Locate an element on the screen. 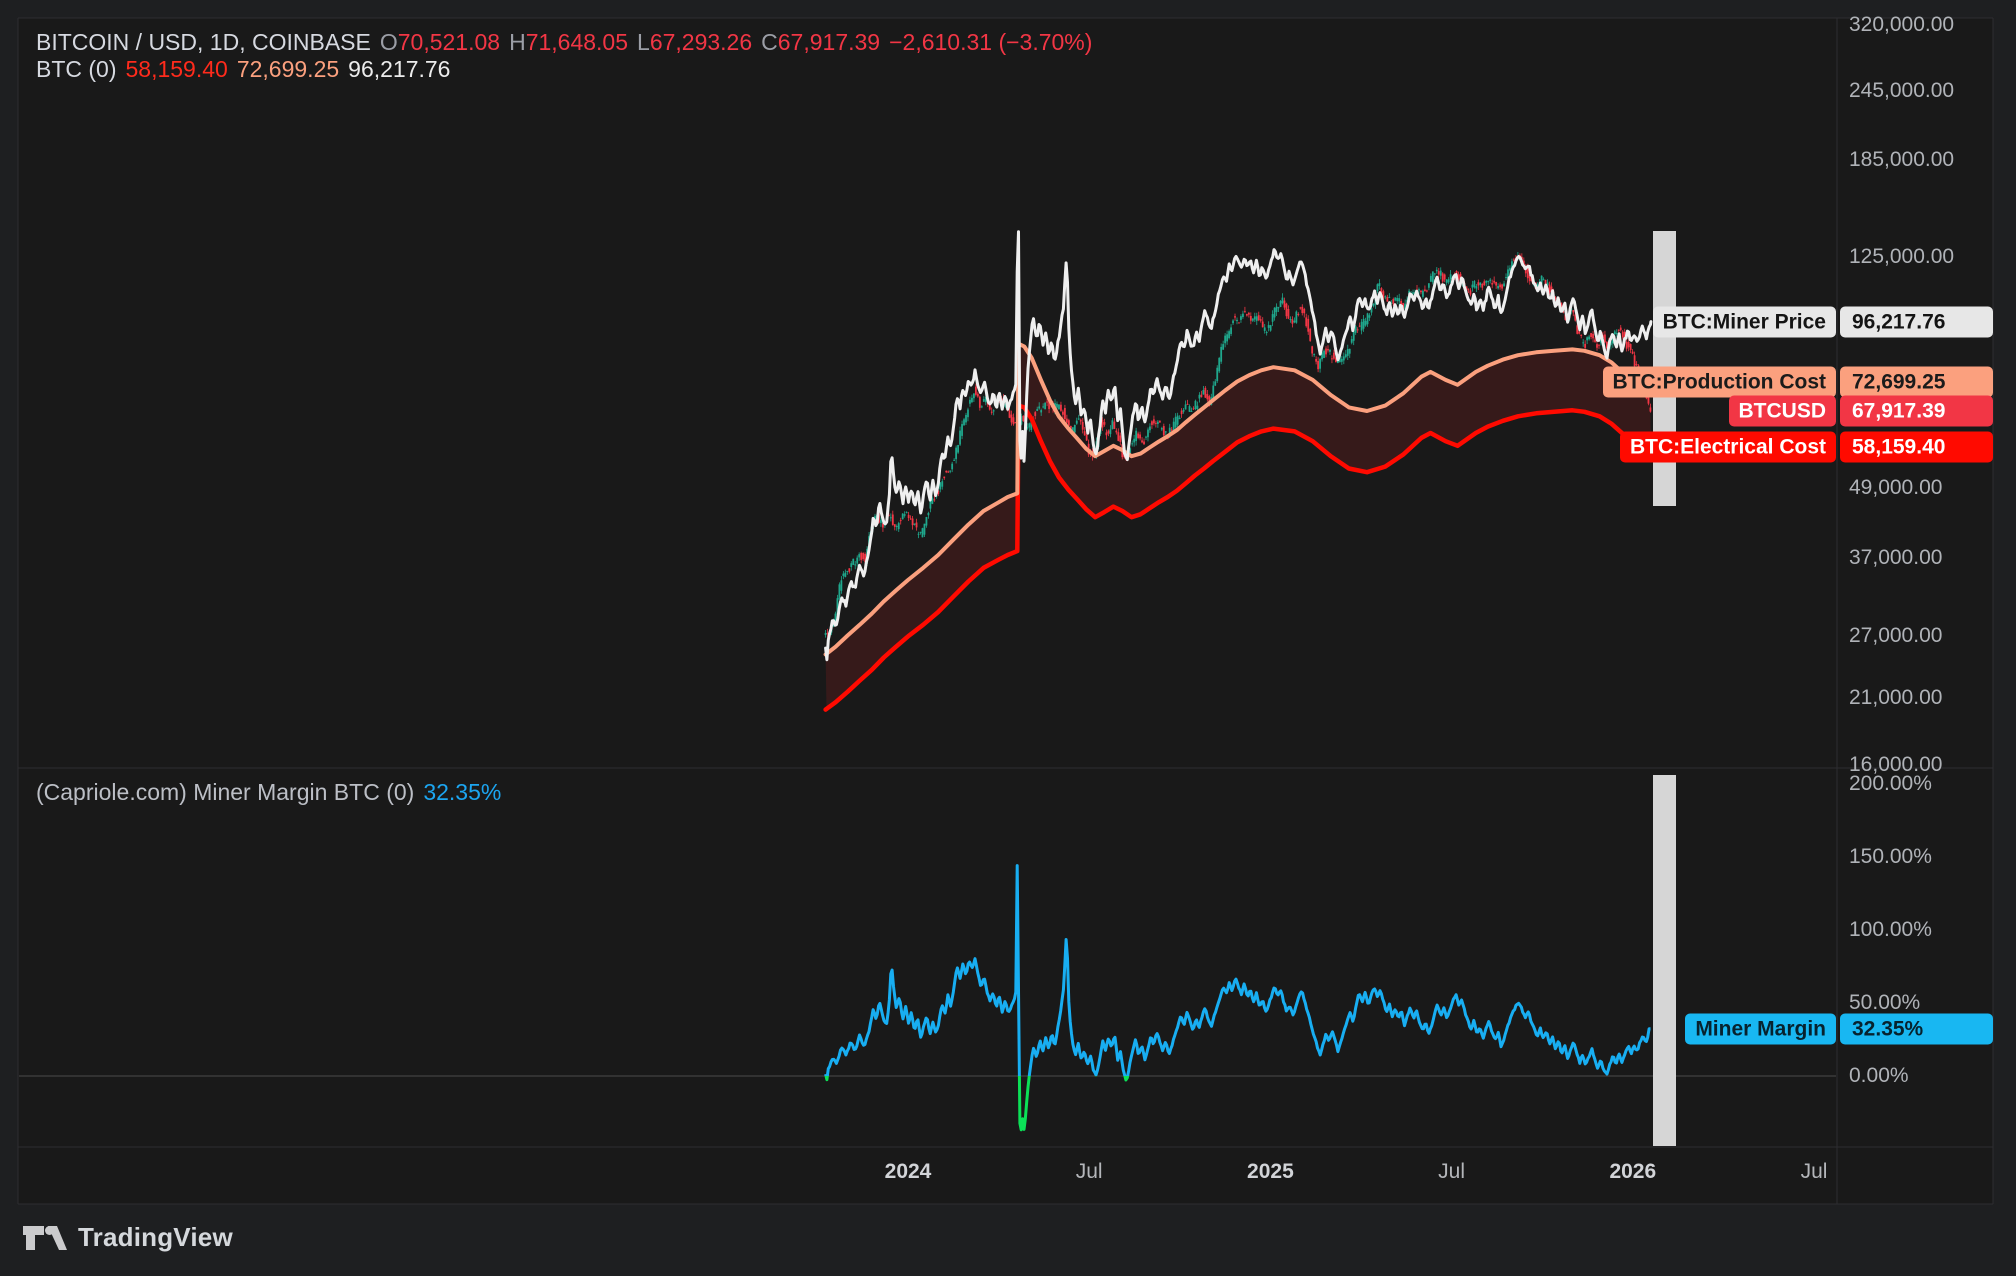  price-axis-tick: 245,000.00 is located at coordinates (1902, 90).